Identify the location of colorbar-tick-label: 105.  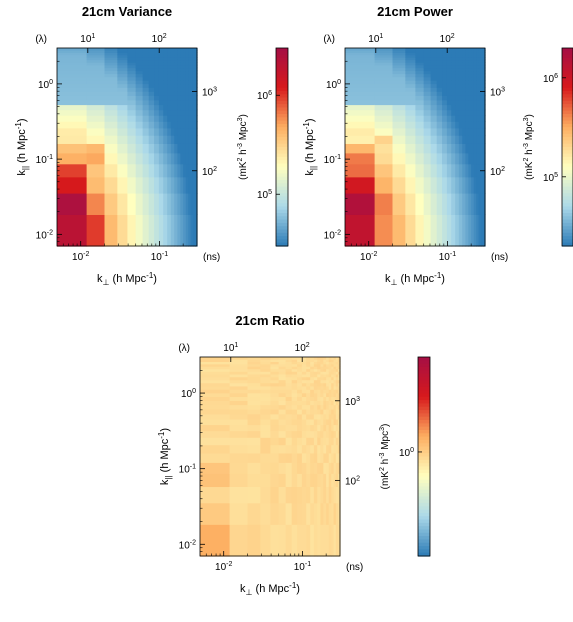
(264, 195).